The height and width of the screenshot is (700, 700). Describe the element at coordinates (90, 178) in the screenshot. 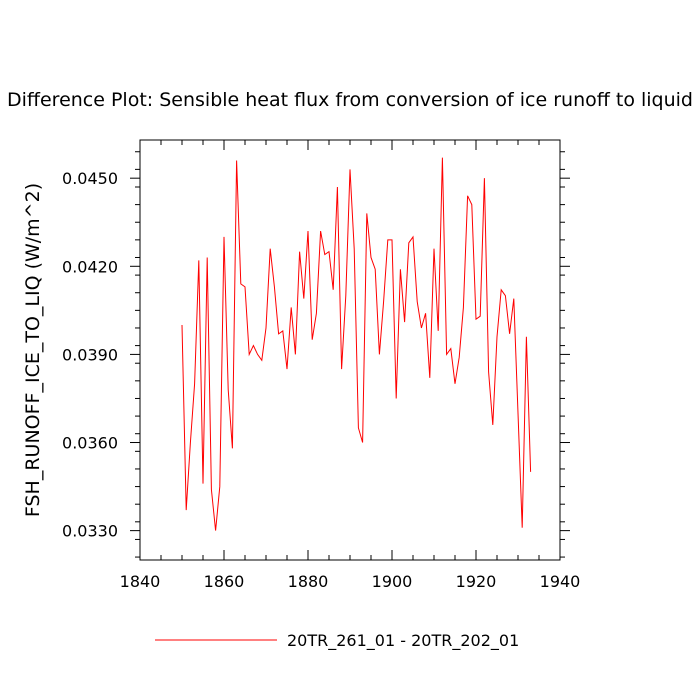

I see `y-tick-label: 0.0450` at that location.